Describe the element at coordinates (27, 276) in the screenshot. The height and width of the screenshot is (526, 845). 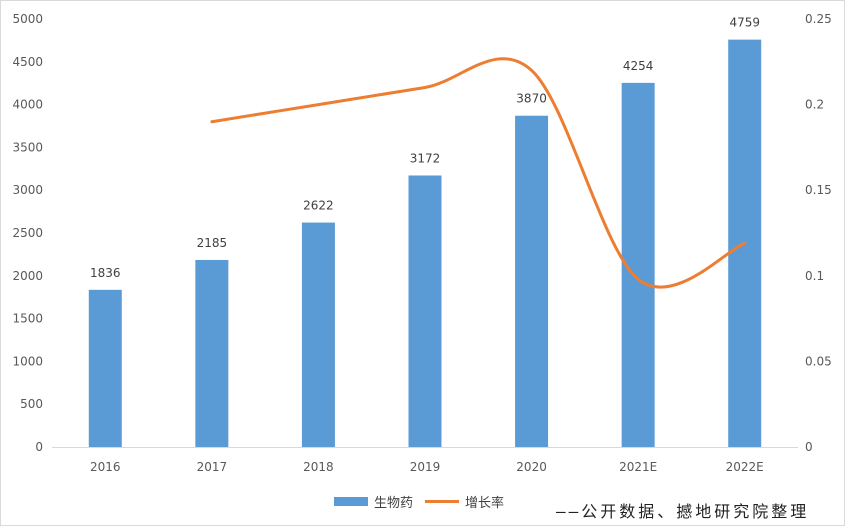
I see `y-left-tick-label: 2000` at that location.